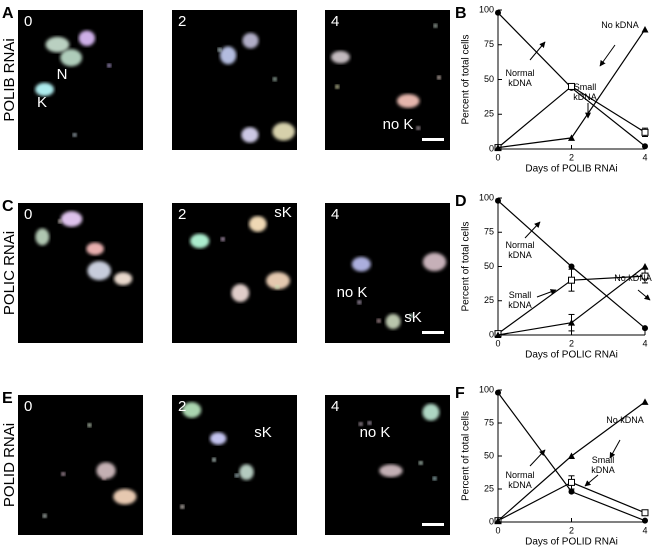 The width and height of the screenshot is (664, 549). What do you see at coordinates (9, 465) in the screenshot?
I see `row-label: POLID RNAi` at bounding box center [9, 465].